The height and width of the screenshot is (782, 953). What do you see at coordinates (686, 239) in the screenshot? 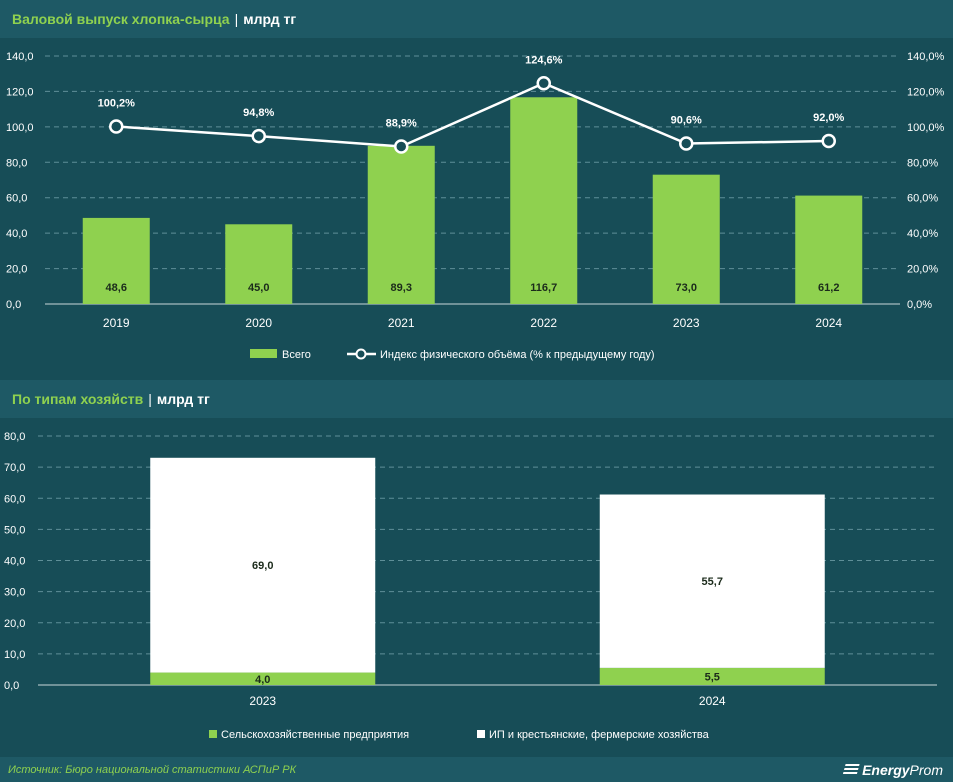
I see `bar-2023` at bounding box center [686, 239].